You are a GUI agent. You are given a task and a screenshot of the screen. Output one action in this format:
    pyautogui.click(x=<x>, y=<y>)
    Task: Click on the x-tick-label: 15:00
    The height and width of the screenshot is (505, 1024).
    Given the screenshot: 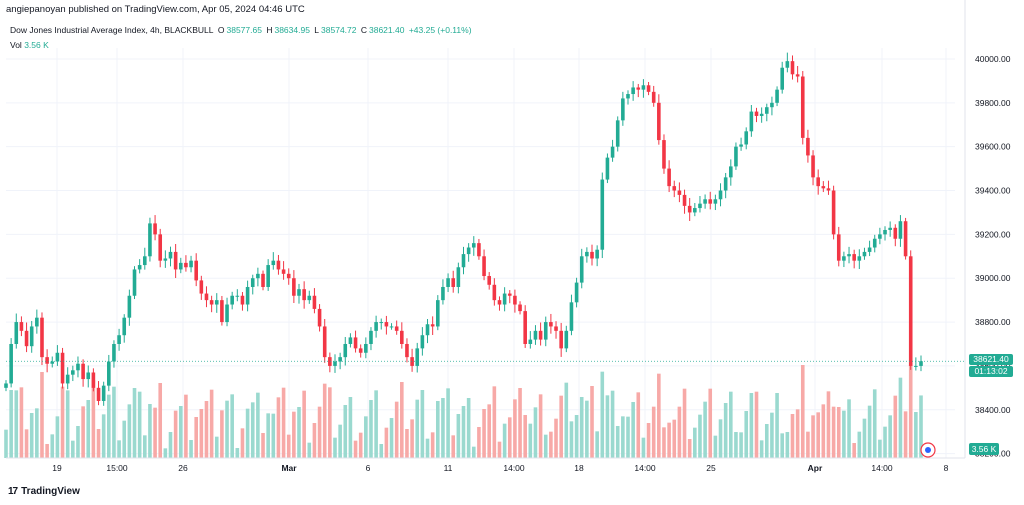 What is the action you would take?
    pyautogui.click(x=117, y=468)
    